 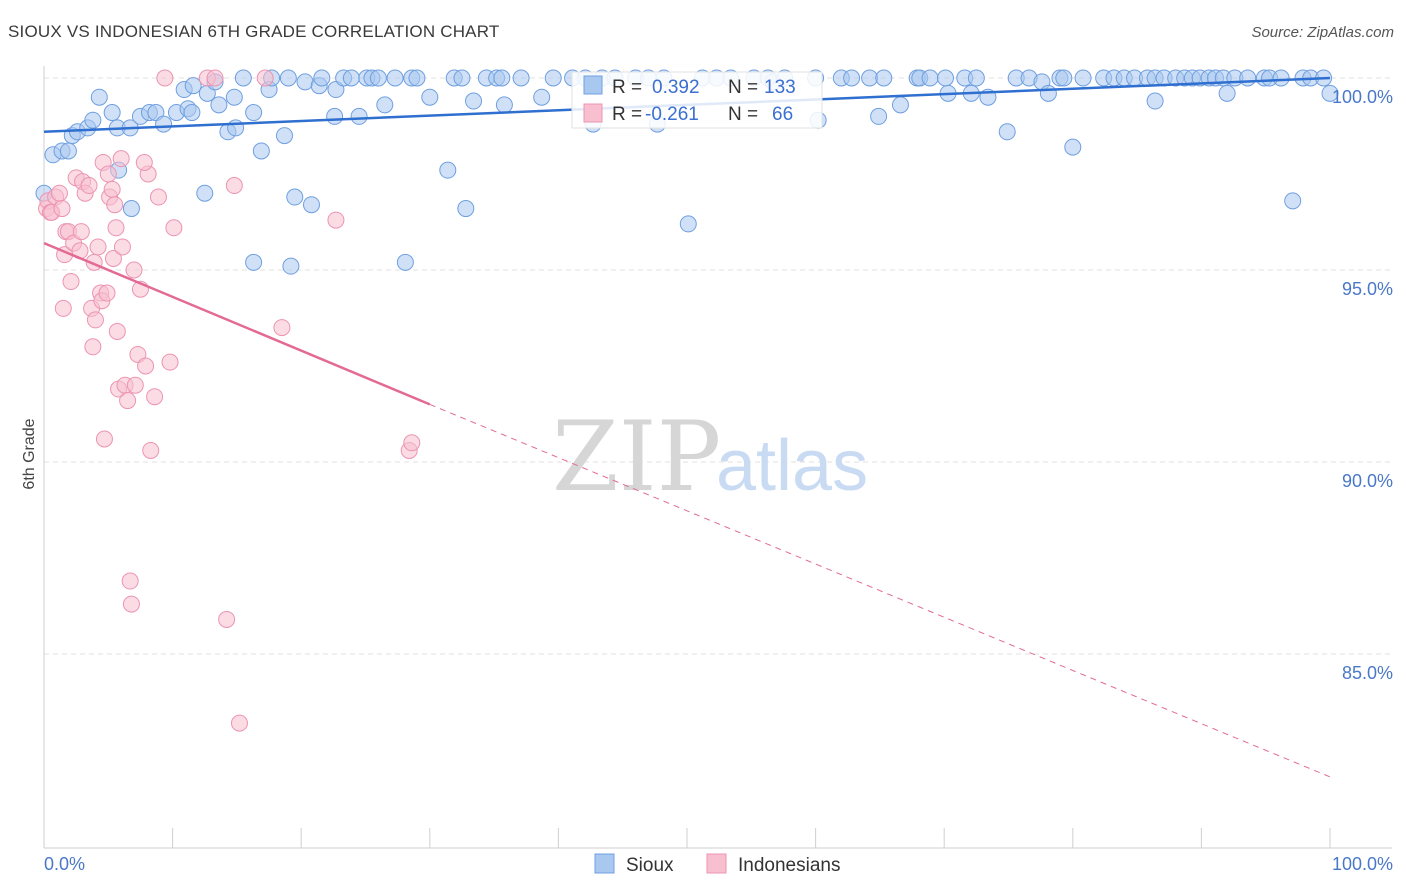 What do you see at coordinates (1362, 864) in the screenshot?
I see `x-tick-label: 100.0%` at bounding box center [1362, 864].